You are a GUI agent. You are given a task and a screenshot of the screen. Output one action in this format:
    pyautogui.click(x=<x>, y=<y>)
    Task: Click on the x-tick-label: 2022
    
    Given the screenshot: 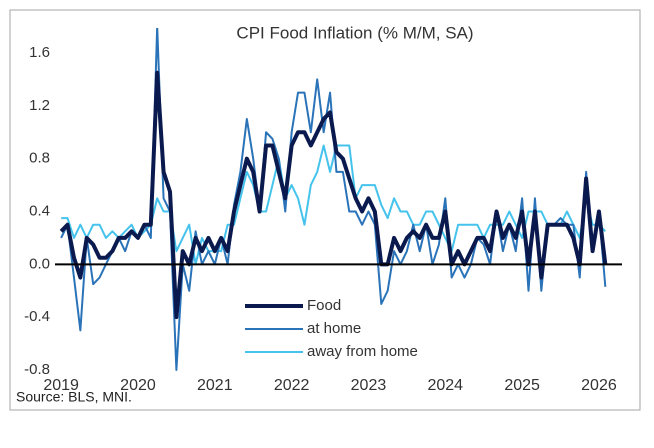 What is the action you would take?
    pyautogui.click(x=292, y=385)
    